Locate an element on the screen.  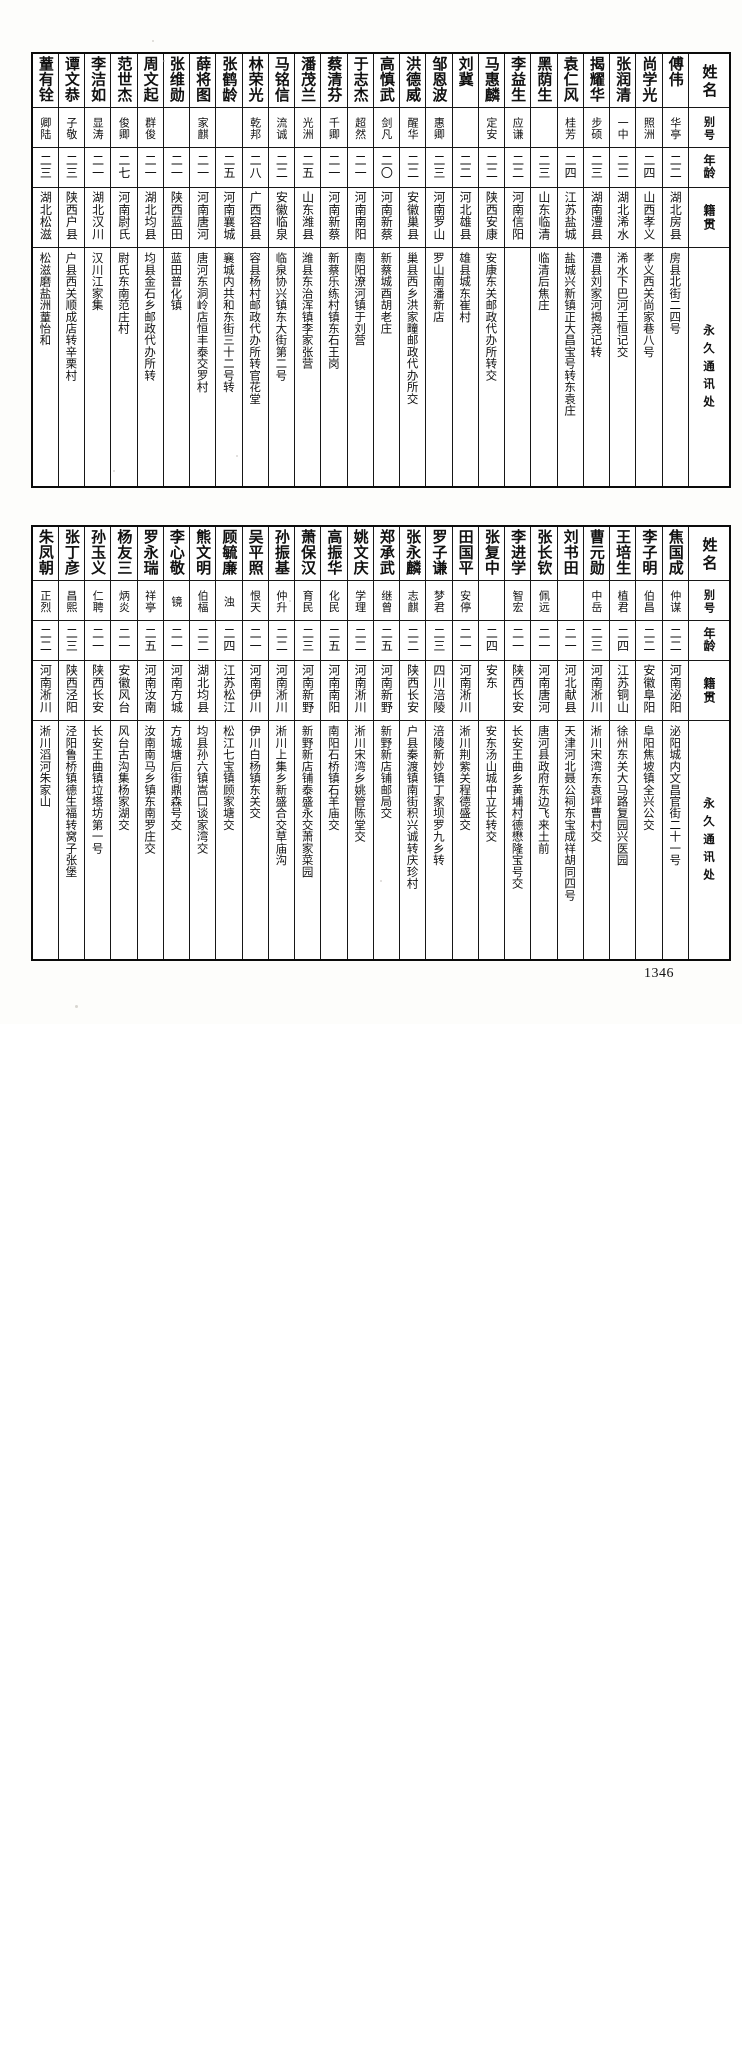
address-text: 孝义西关尚家巷八号 is located at coordinates (648, 304).